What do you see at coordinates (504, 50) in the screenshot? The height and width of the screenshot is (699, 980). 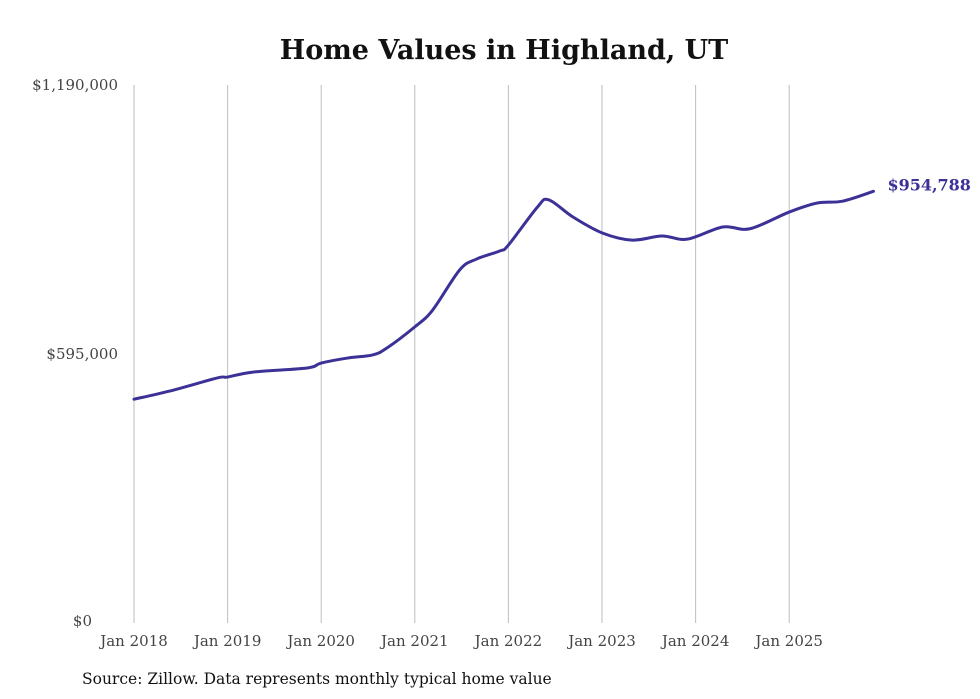 I see `chart-title: Home Values in Highland, UT` at bounding box center [504, 50].